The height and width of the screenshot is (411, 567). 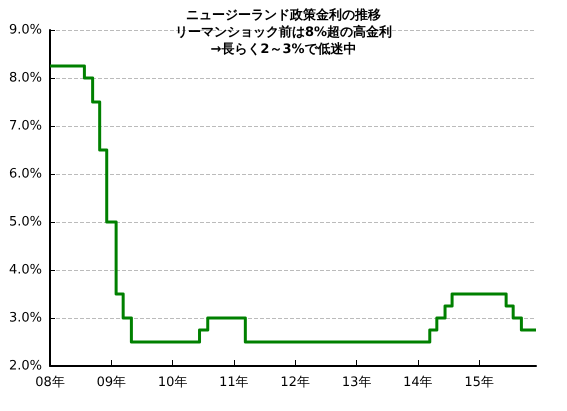 I want to click on y-tick-label: 7.0%, so click(x=25, y=126).